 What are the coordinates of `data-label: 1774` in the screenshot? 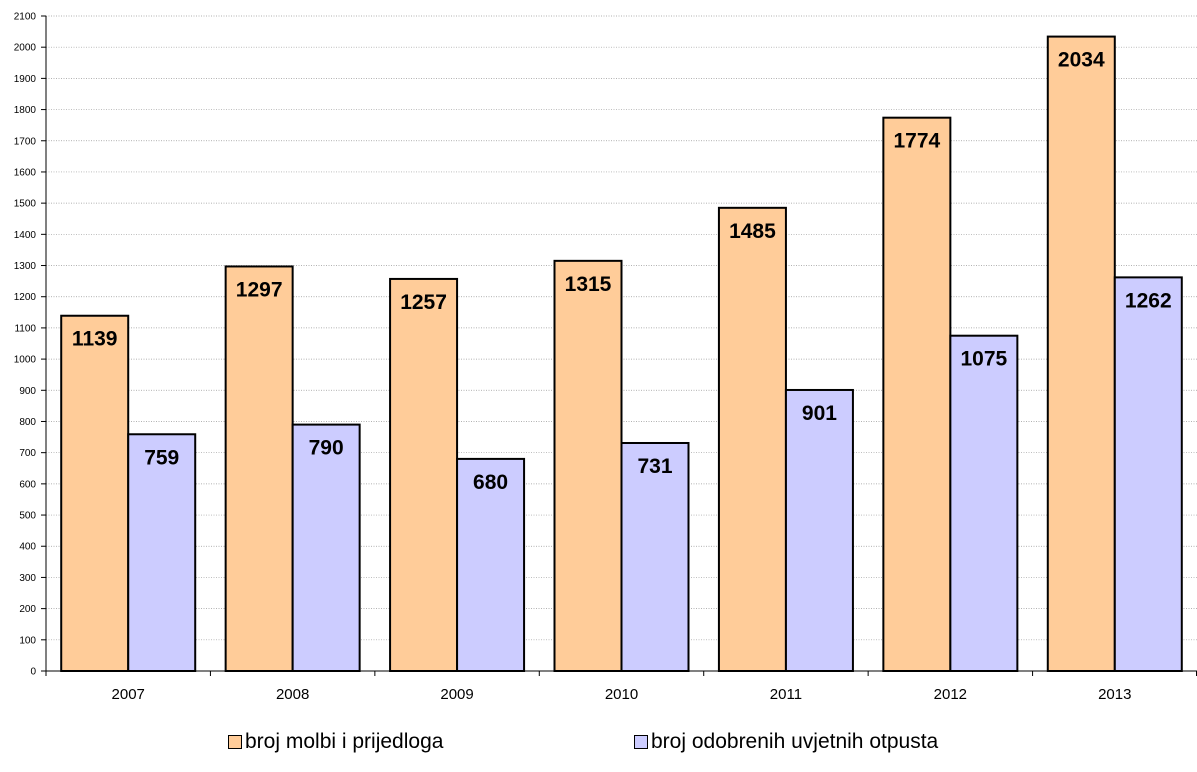 It's located at (916, 141).